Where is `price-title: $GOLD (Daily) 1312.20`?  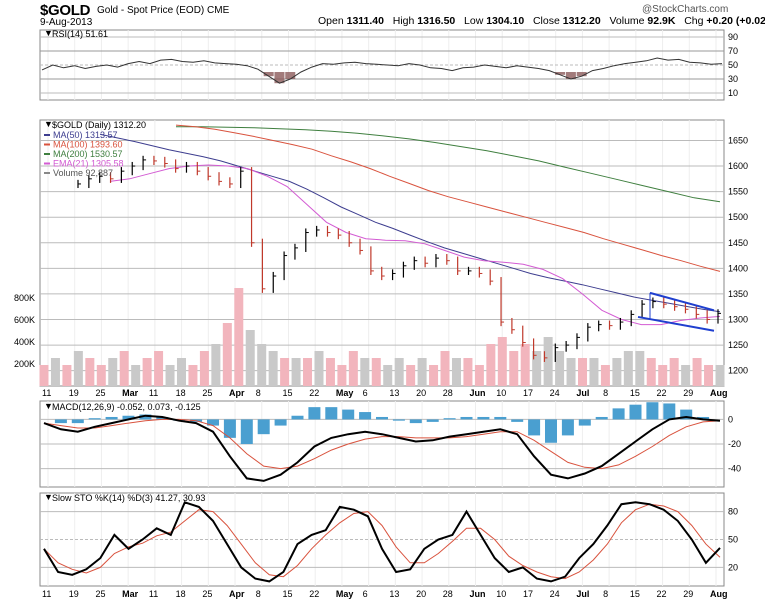
price-title: $GOLD (Daily) 1312.20 is located at coordinates (99, 125).